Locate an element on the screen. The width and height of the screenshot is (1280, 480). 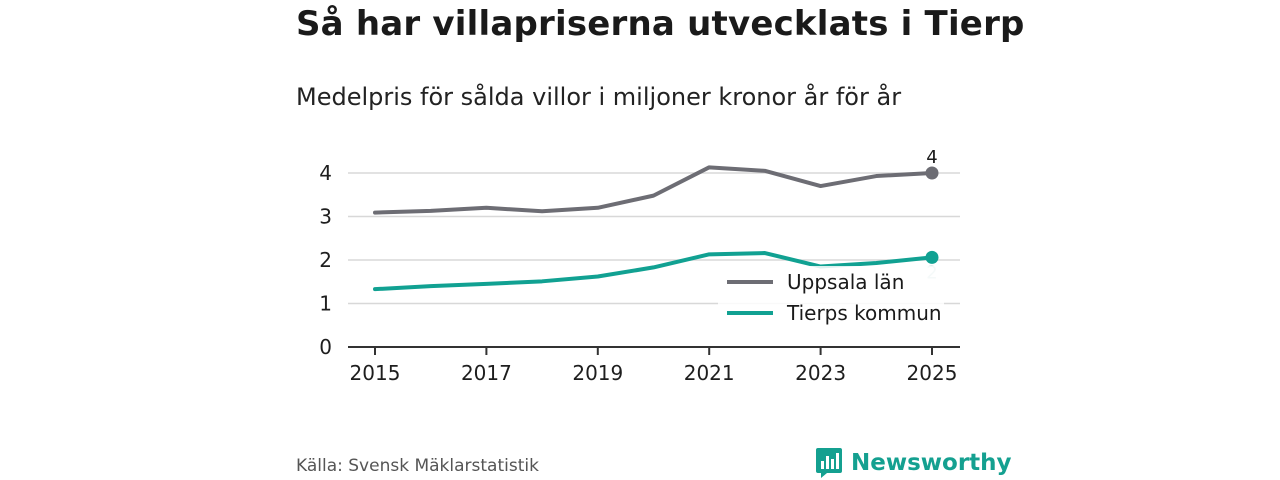
legend-label: Uppsala län is located at coordinates (845, 282).